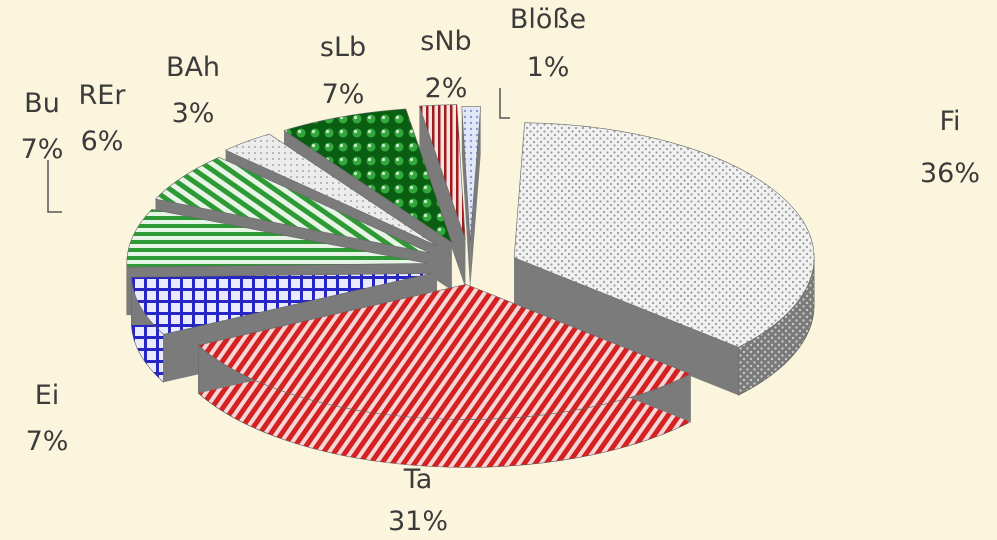 This screenshot has height=540, width=997. What do you see at coordinates (47, 395) in the screenshot?
I see `slice-name-label: Ei` at bounding box center [47, 395].